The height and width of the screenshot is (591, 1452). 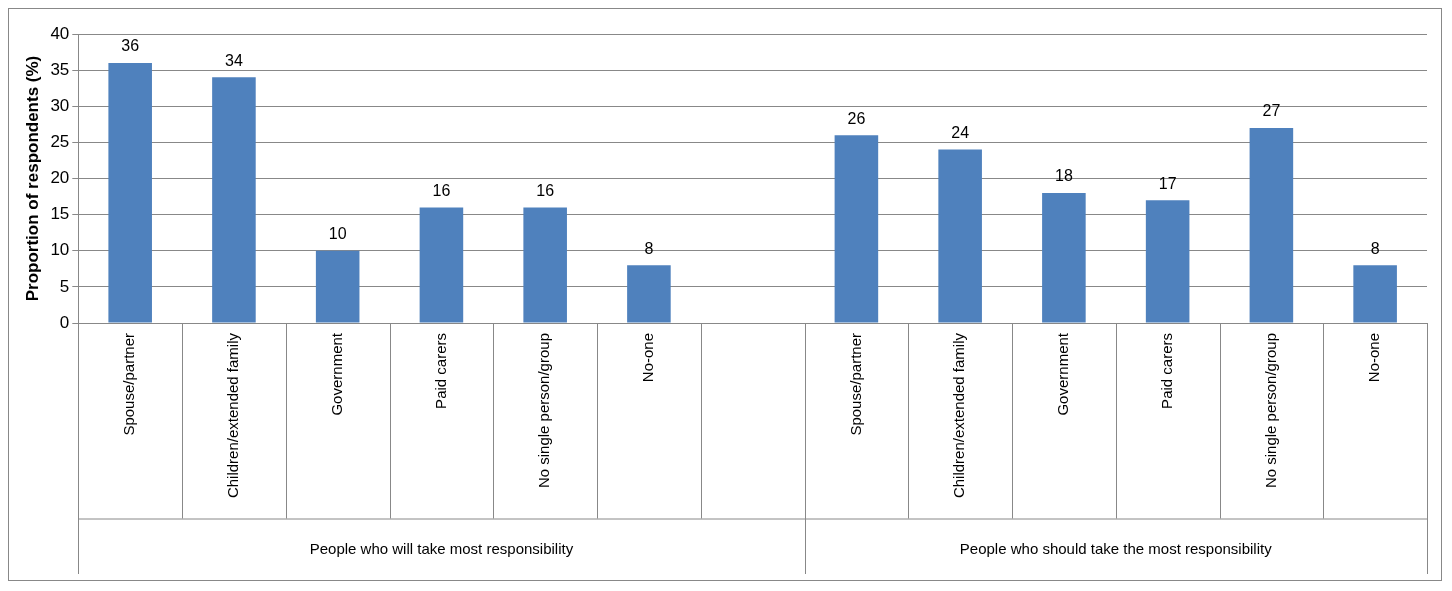 What do you see at coordinates (1116, 548) in the screenshot?
I see `text: People who should take the most responsibility` at bounding box center [1116, 548].